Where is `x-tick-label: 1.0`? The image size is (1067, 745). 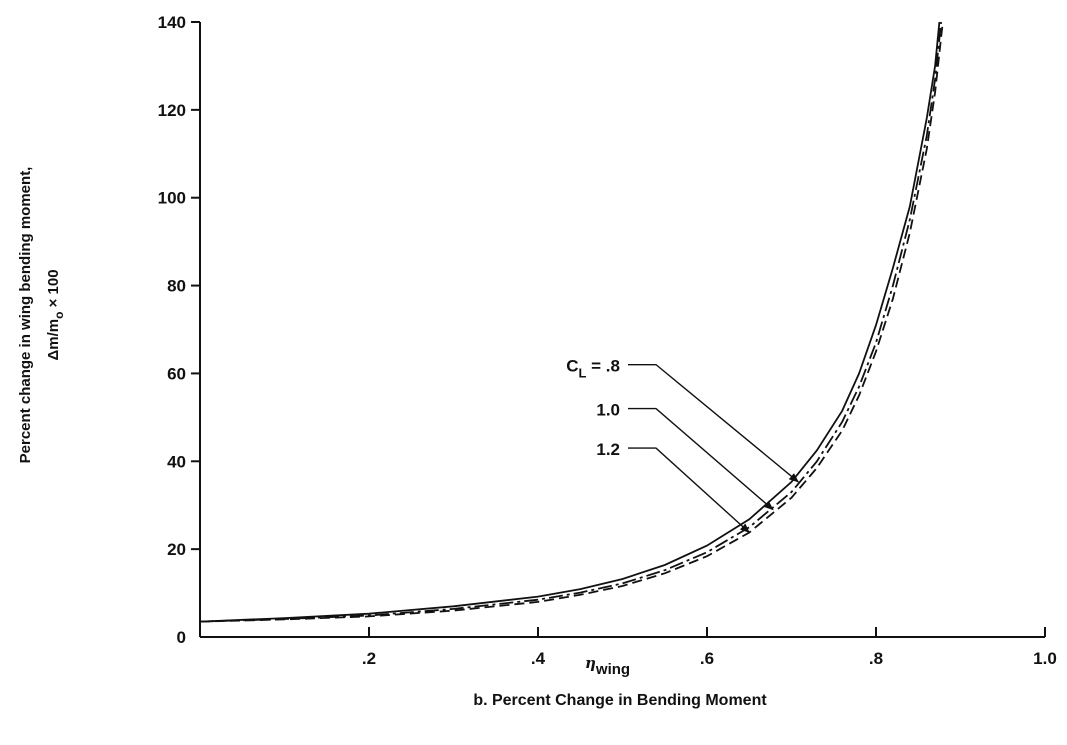 x-tick-label: 1.0 is located at coordinates (1045, 658).